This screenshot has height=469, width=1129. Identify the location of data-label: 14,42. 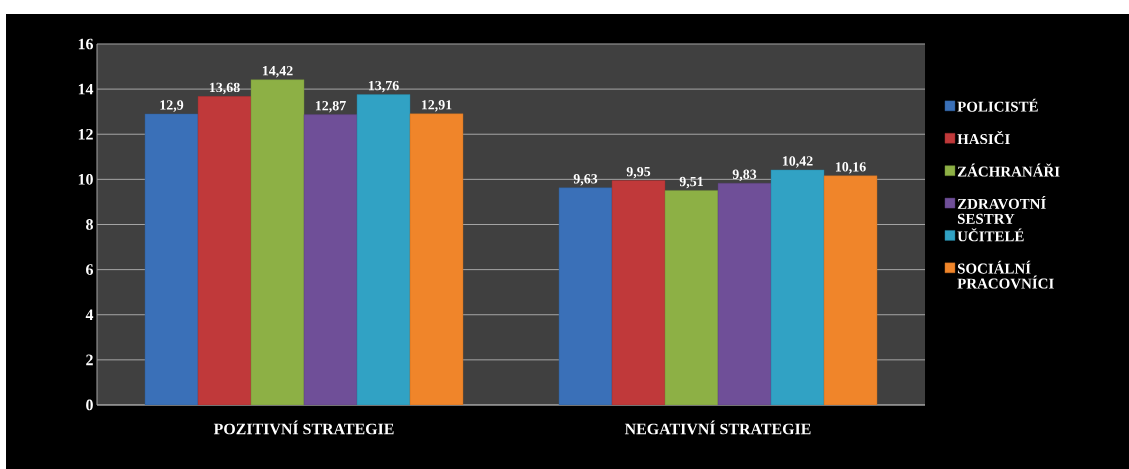
(277, 72).